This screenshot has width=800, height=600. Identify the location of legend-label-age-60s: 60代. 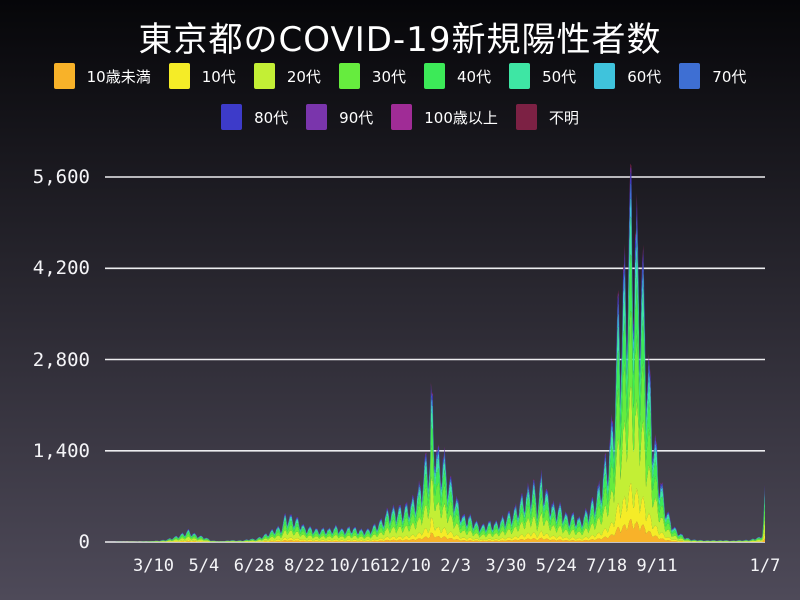
(644, 76).